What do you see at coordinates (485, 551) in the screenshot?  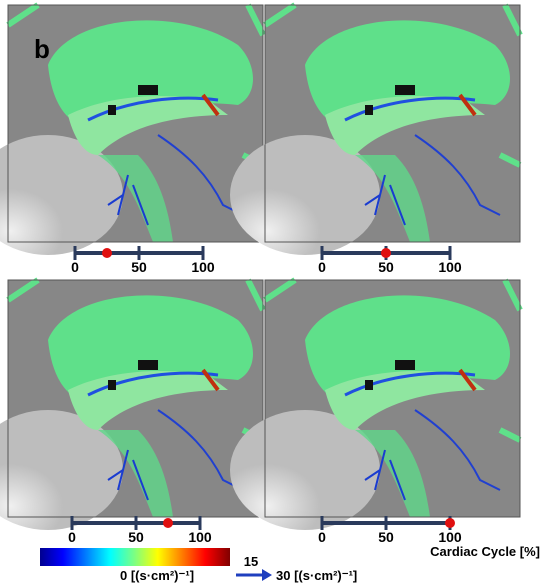 I see `axis-label: Cardiac Cycle [%]` at bounding box center [485, 551].